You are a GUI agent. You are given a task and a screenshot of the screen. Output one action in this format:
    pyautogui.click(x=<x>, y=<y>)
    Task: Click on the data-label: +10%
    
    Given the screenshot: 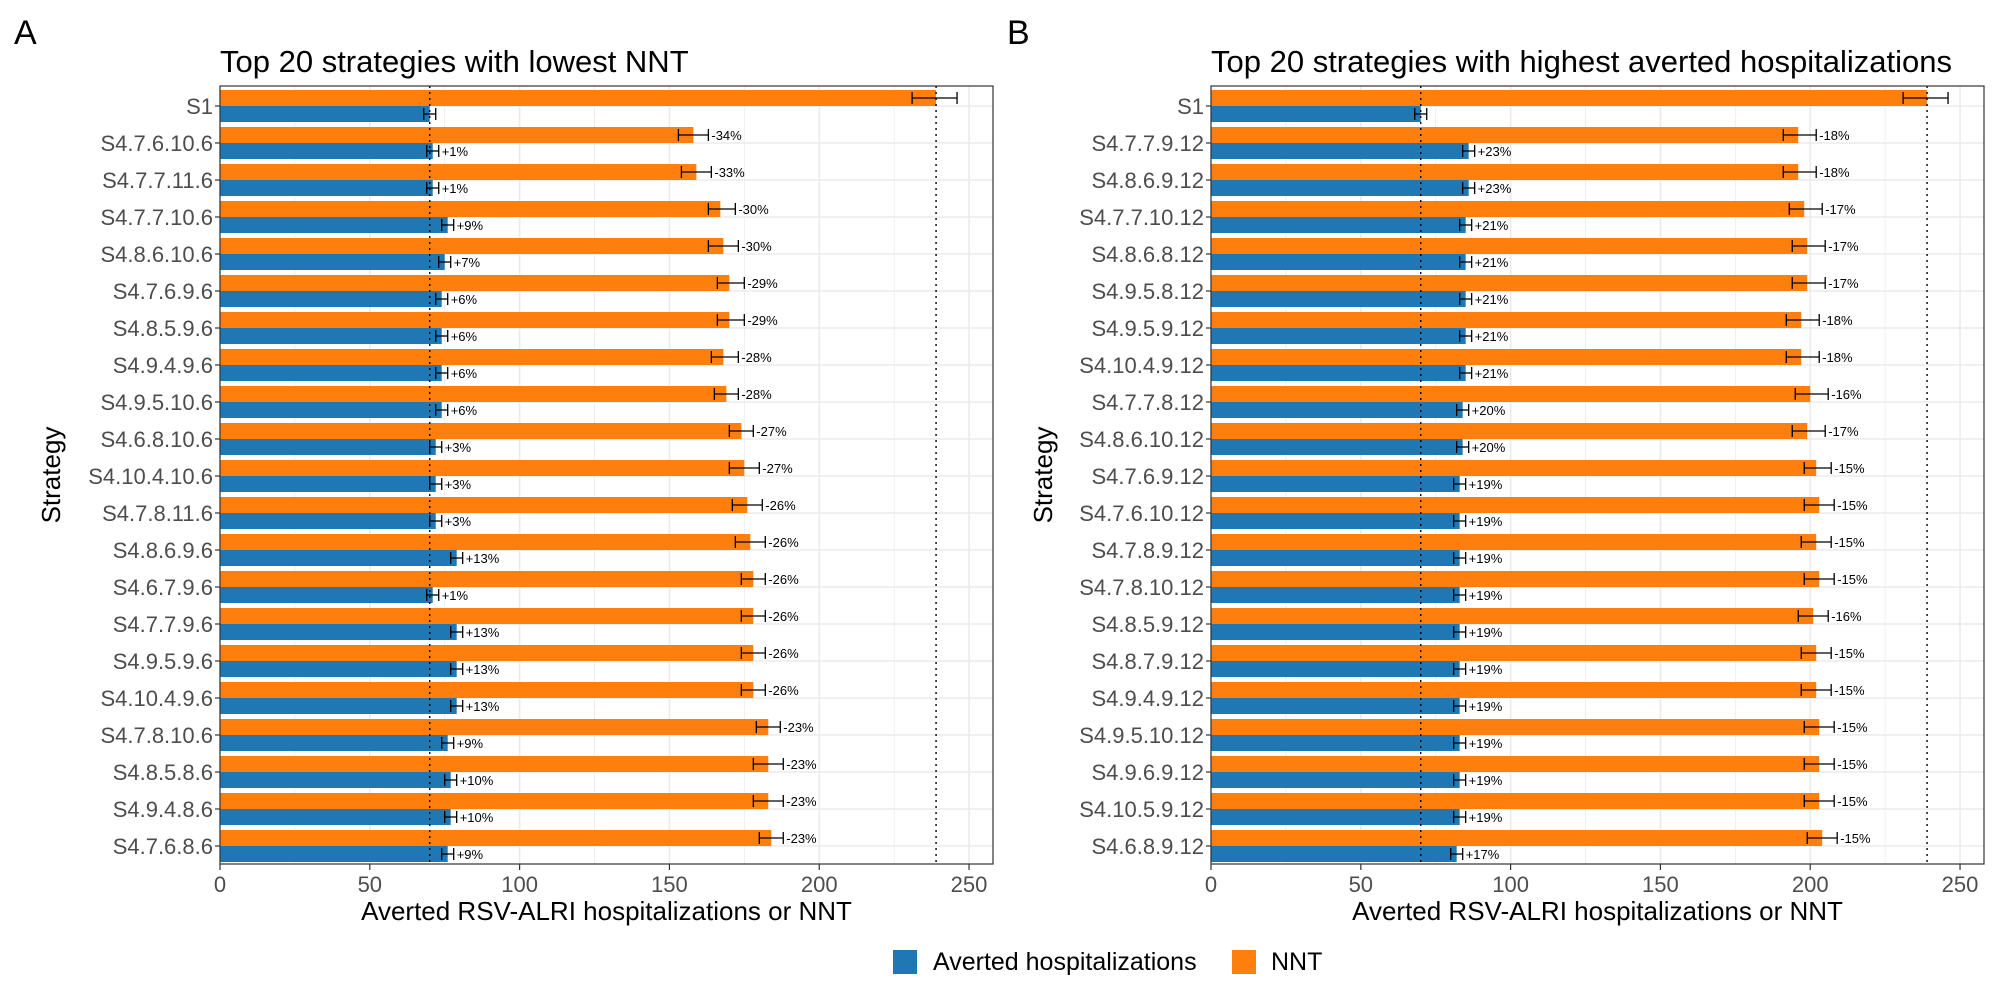 What is the action you would take?
    pyautogui.click(x=477, y=817)
    